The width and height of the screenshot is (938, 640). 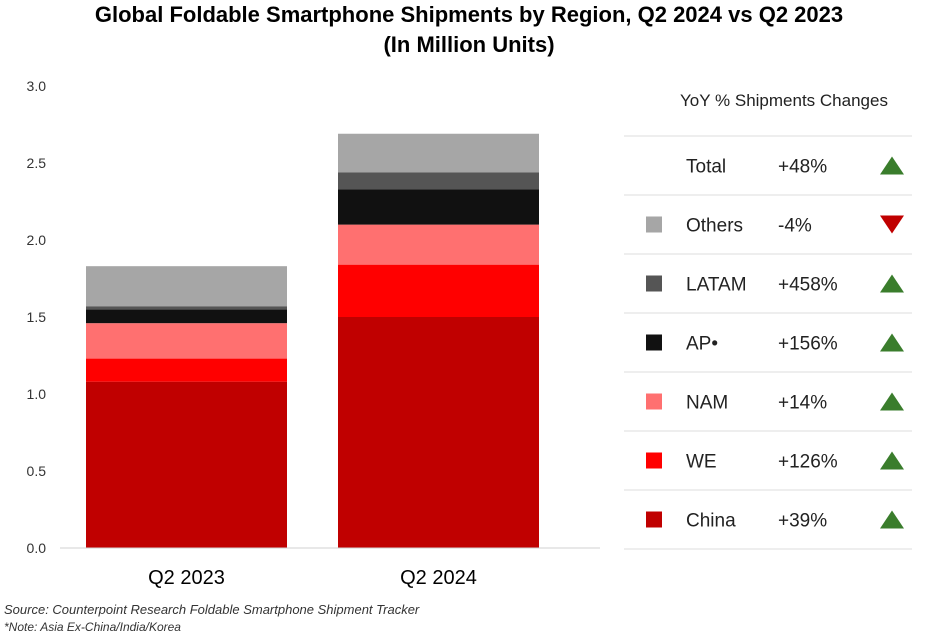 What do you see at coordinates (37, 548) in the screenshot?
I see `y-tick-label: 0.0` at bounding box center [37, 548].